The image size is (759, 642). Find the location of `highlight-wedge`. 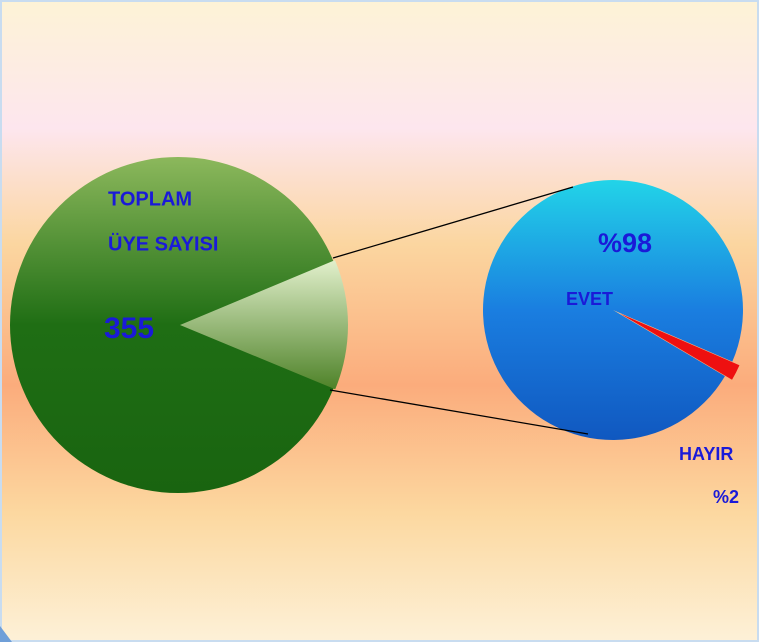

highlight-wedge is located at coordinates (264, 325).